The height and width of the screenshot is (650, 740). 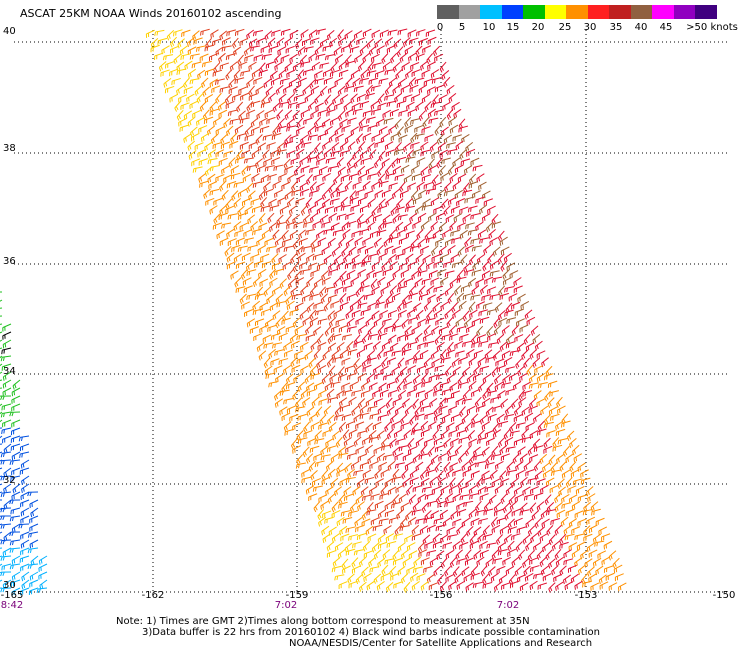 What do you see at coordinates (663, 12) in the screenshot?
I see `colorbar-swatch` at bounding box center [663, 12].